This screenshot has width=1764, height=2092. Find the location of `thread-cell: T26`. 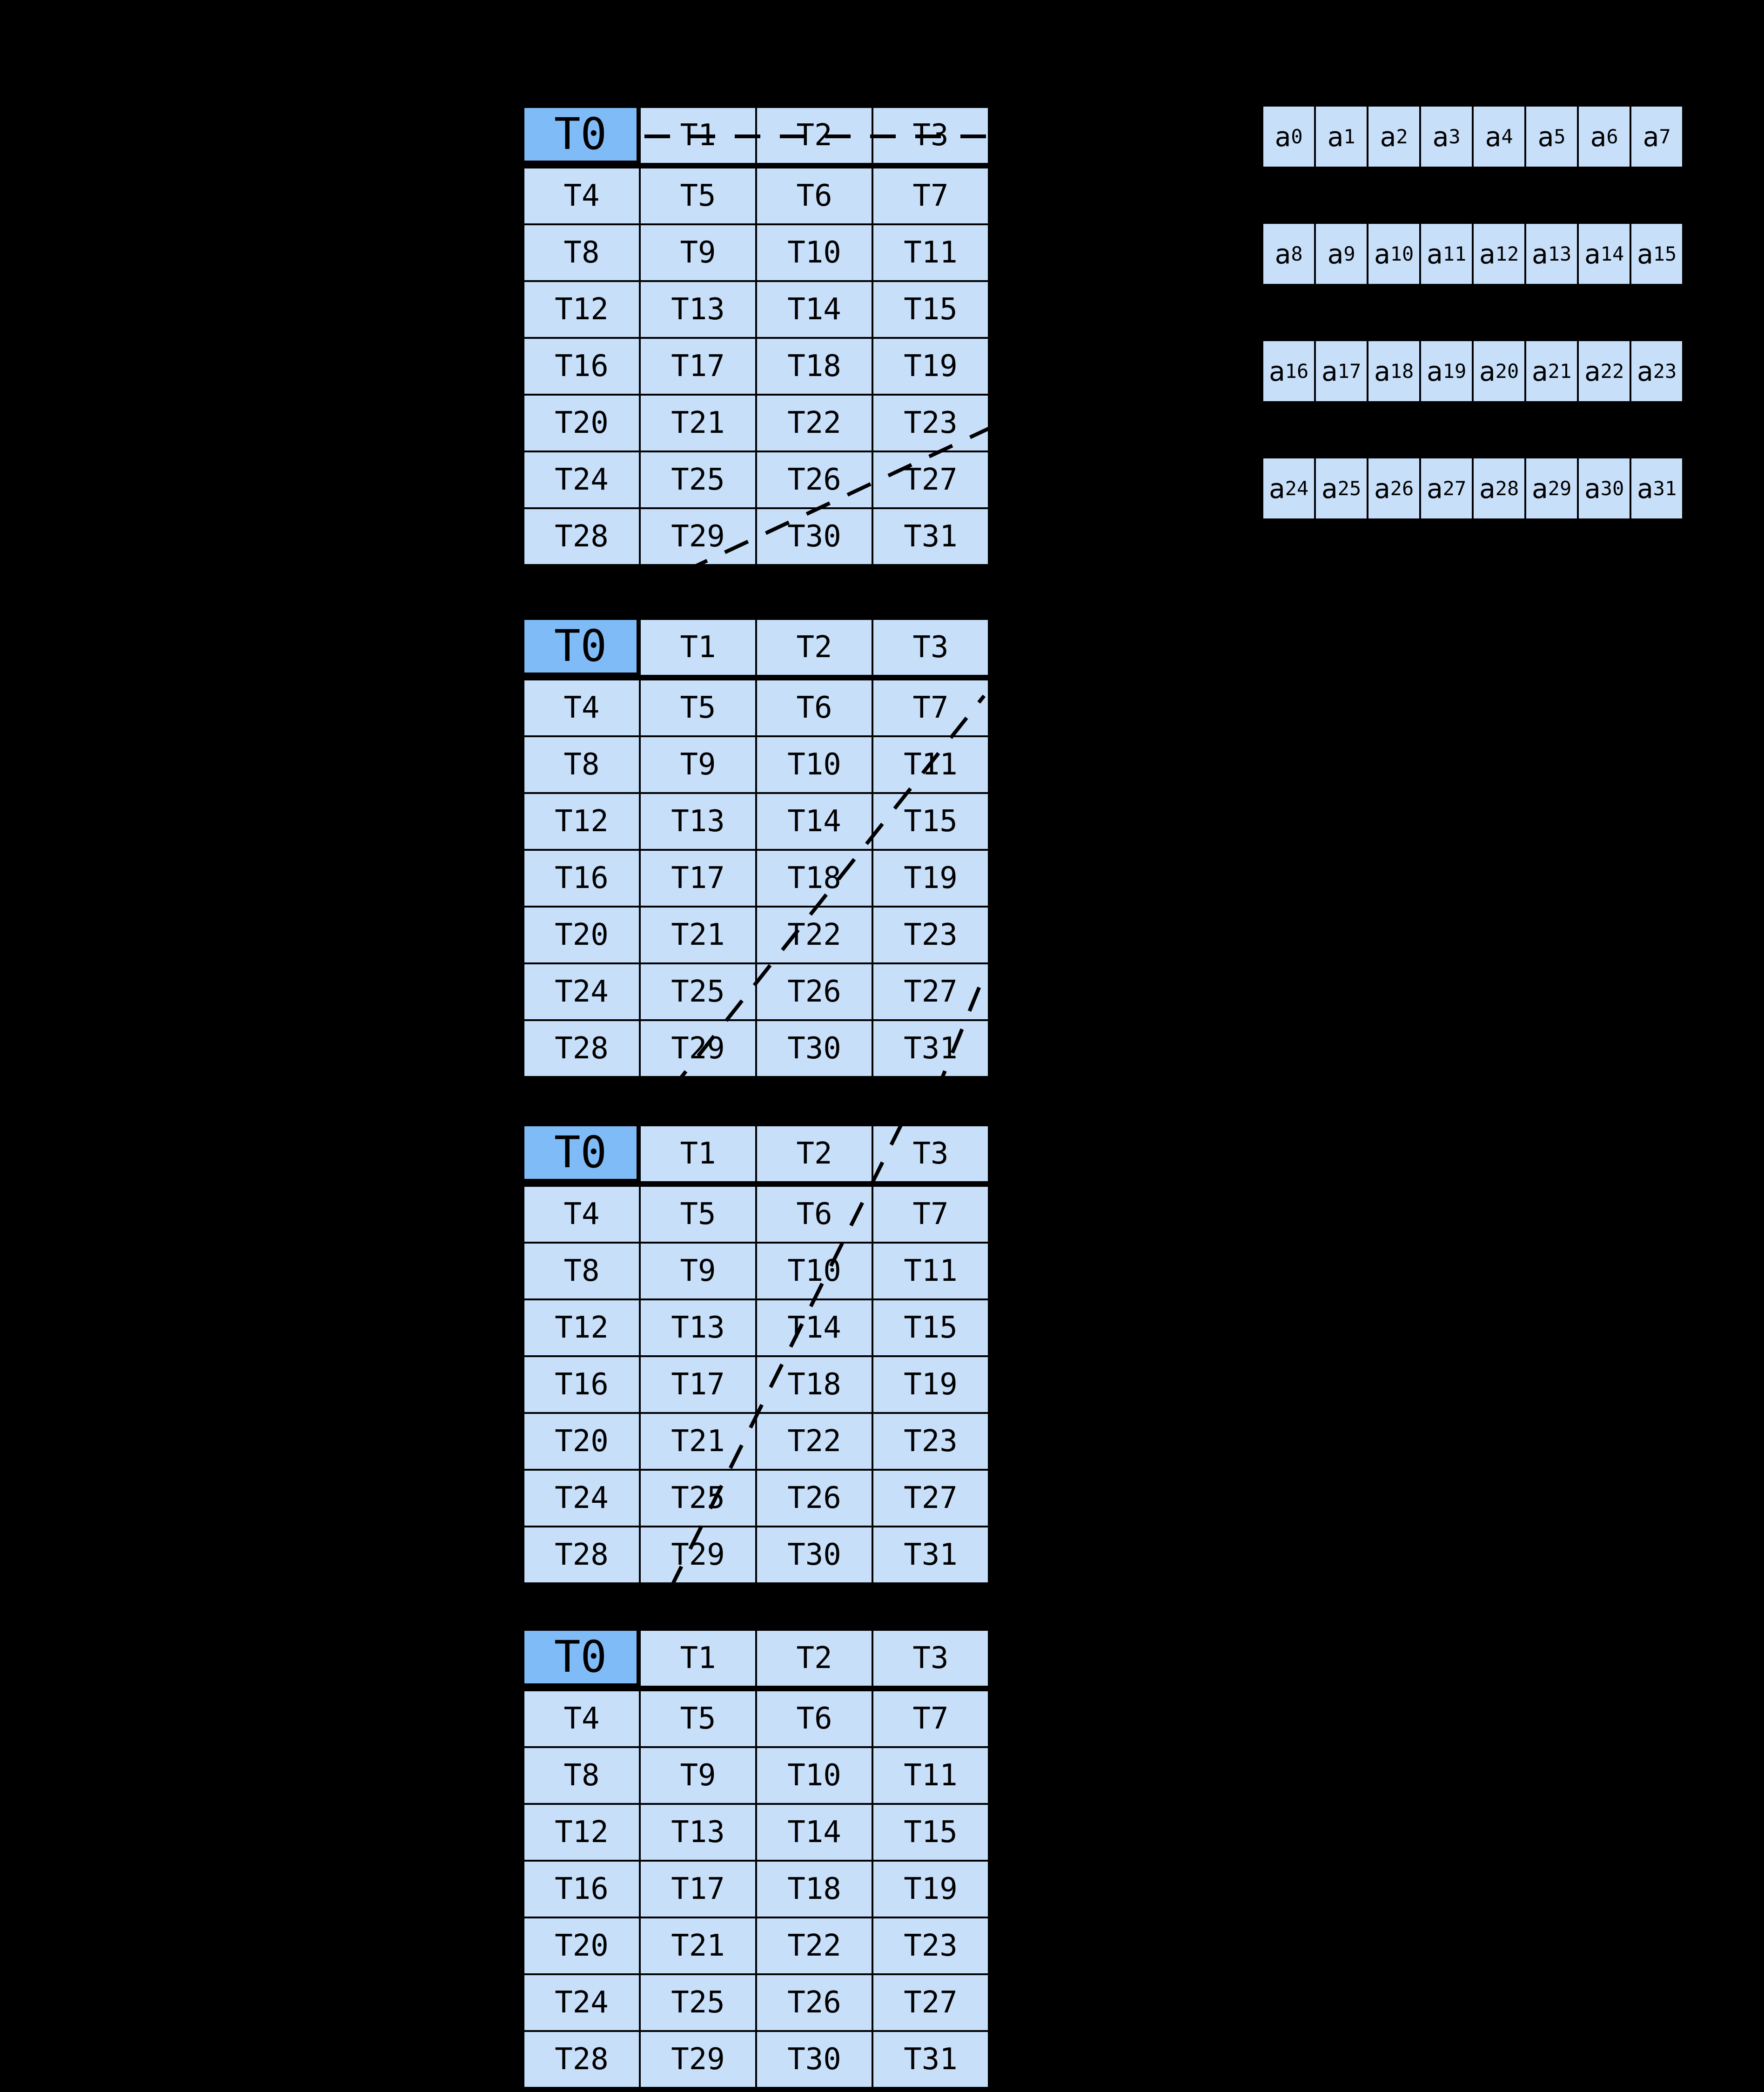

thread-cell: T26 is located at coordinates (814, 992).